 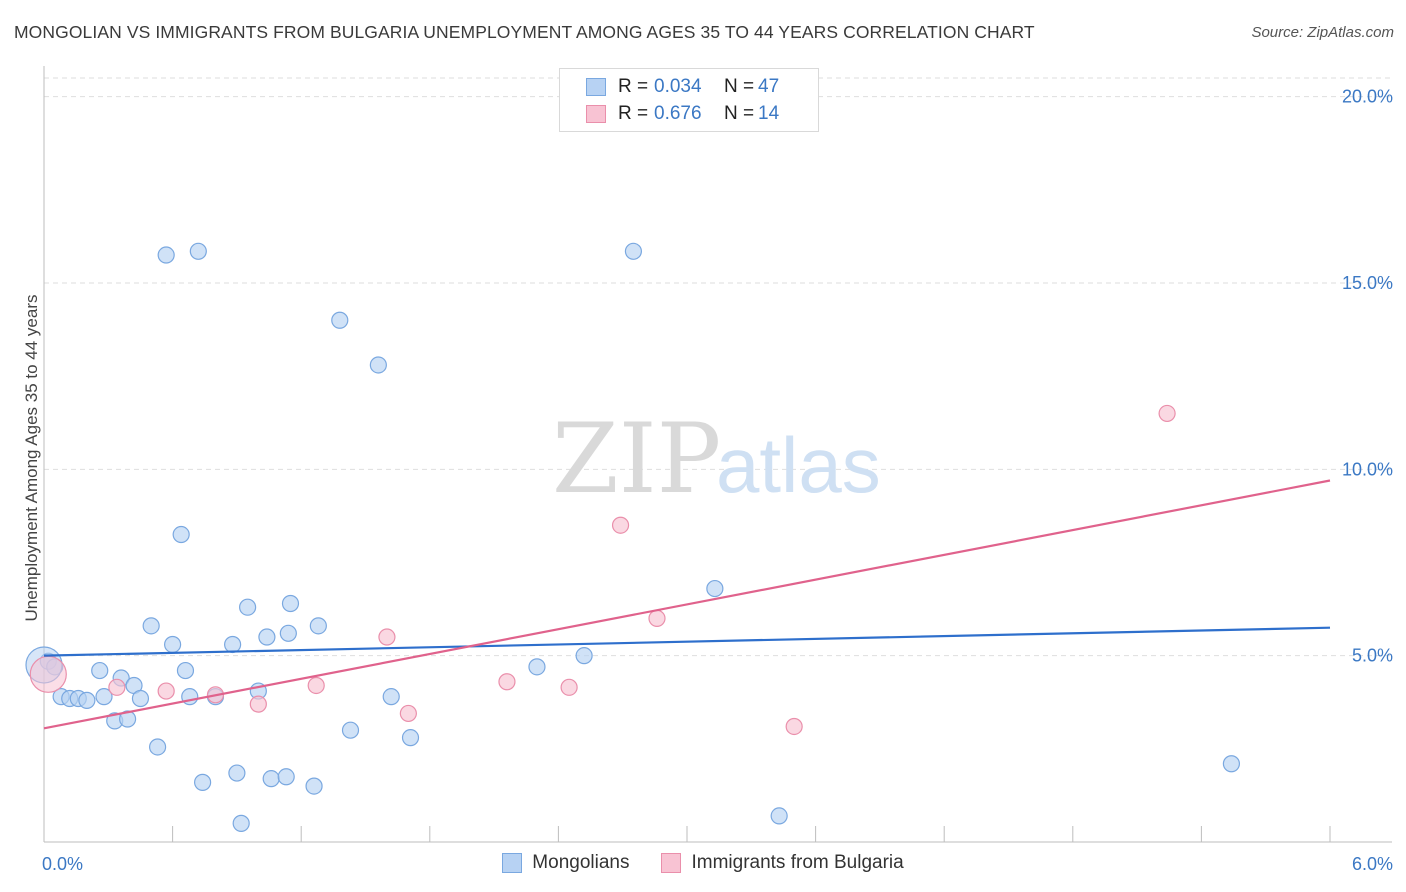 I want to click on legend-label: Immigrants from Bulgaria, so click(x=797, y=862).